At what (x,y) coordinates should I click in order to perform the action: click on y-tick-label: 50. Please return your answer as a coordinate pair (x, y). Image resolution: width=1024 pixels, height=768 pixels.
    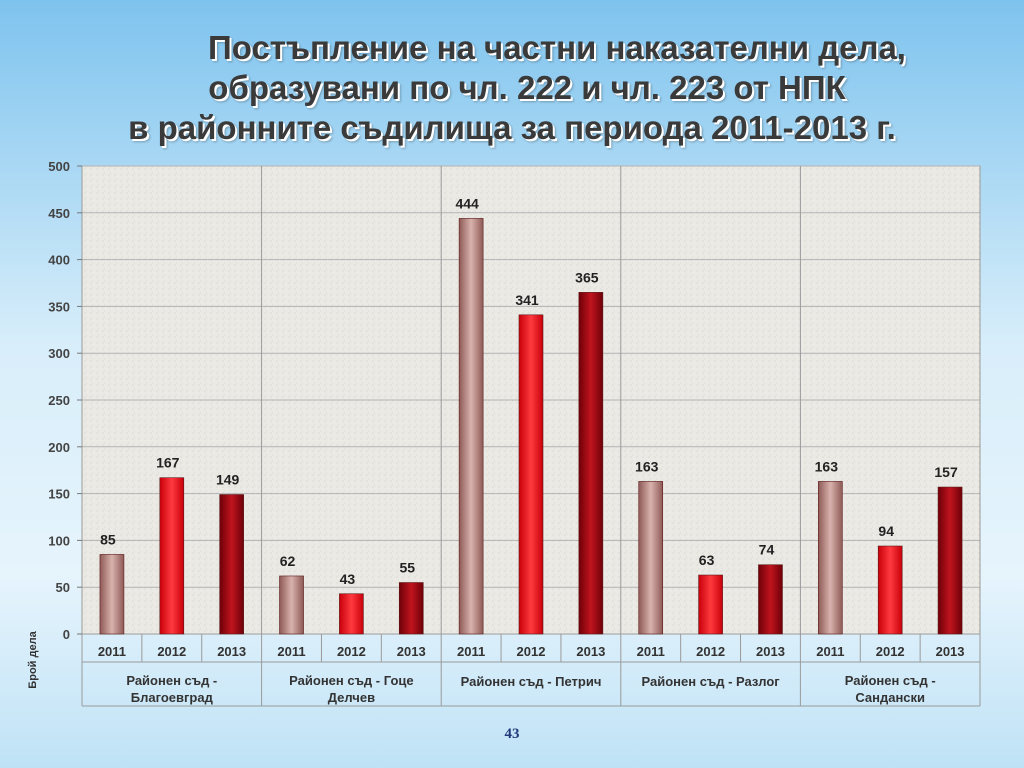
    Looking at the image, I should click on (63, 587).